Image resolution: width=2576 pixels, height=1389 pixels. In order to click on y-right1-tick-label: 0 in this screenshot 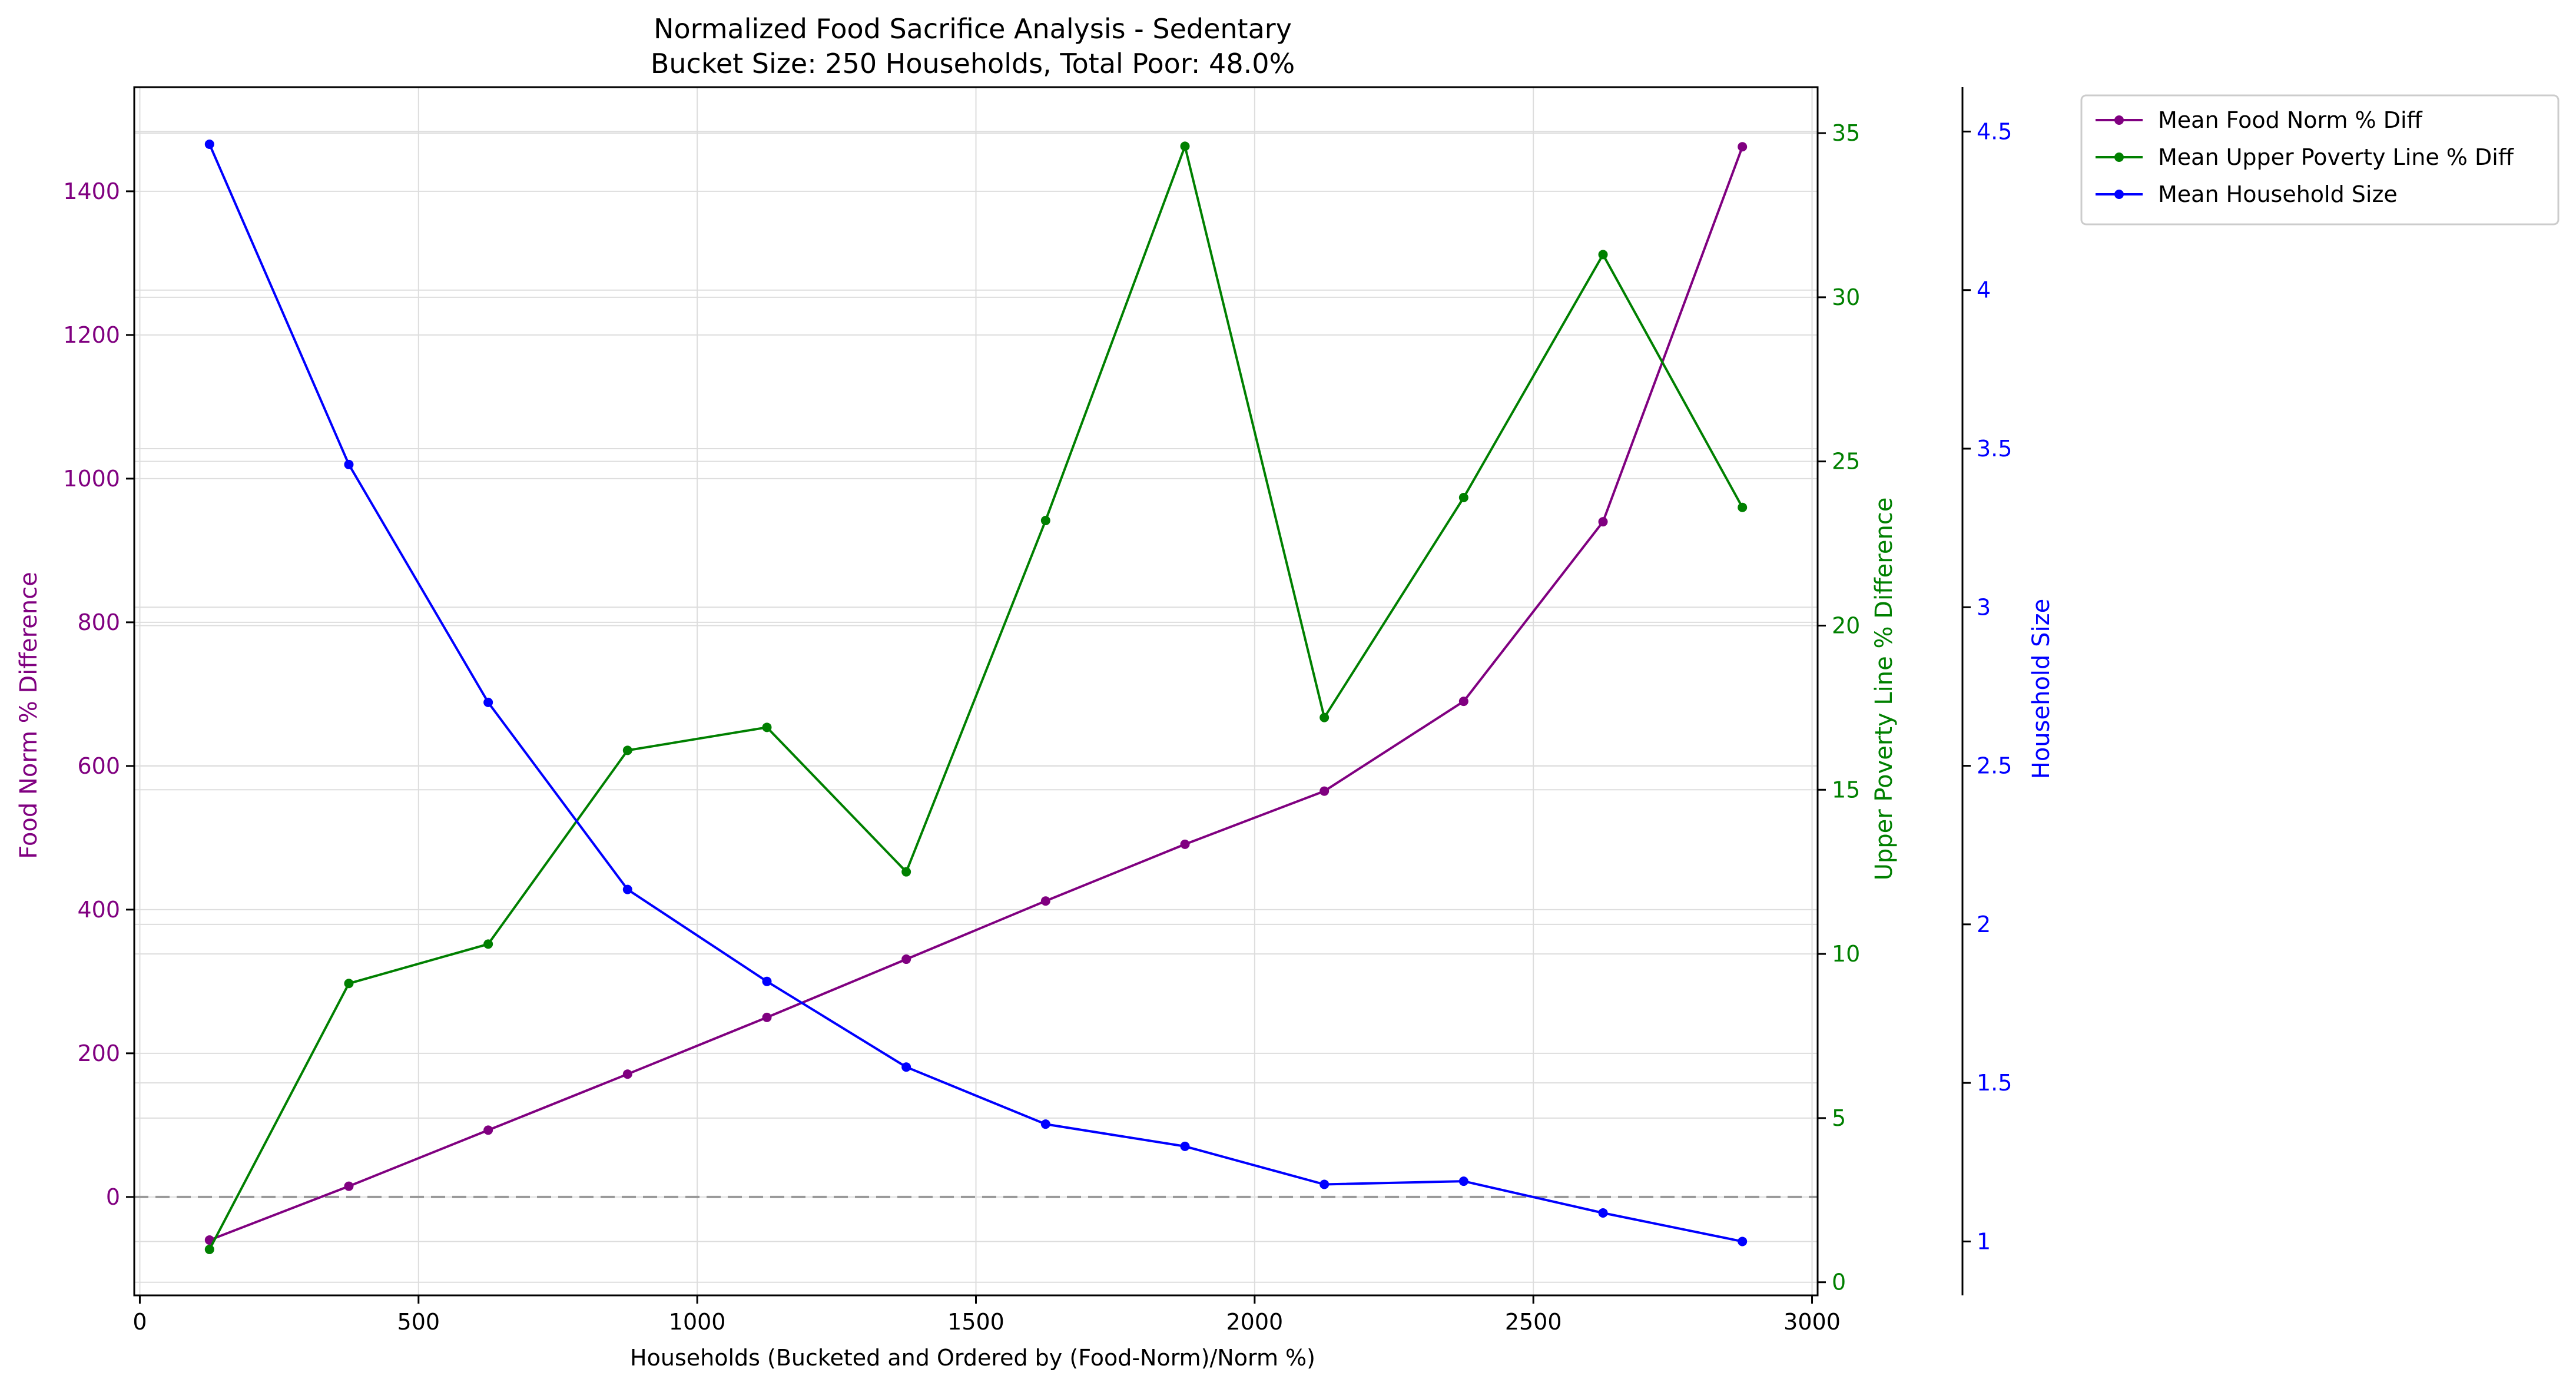, I will do `click(1839, 1282)`.